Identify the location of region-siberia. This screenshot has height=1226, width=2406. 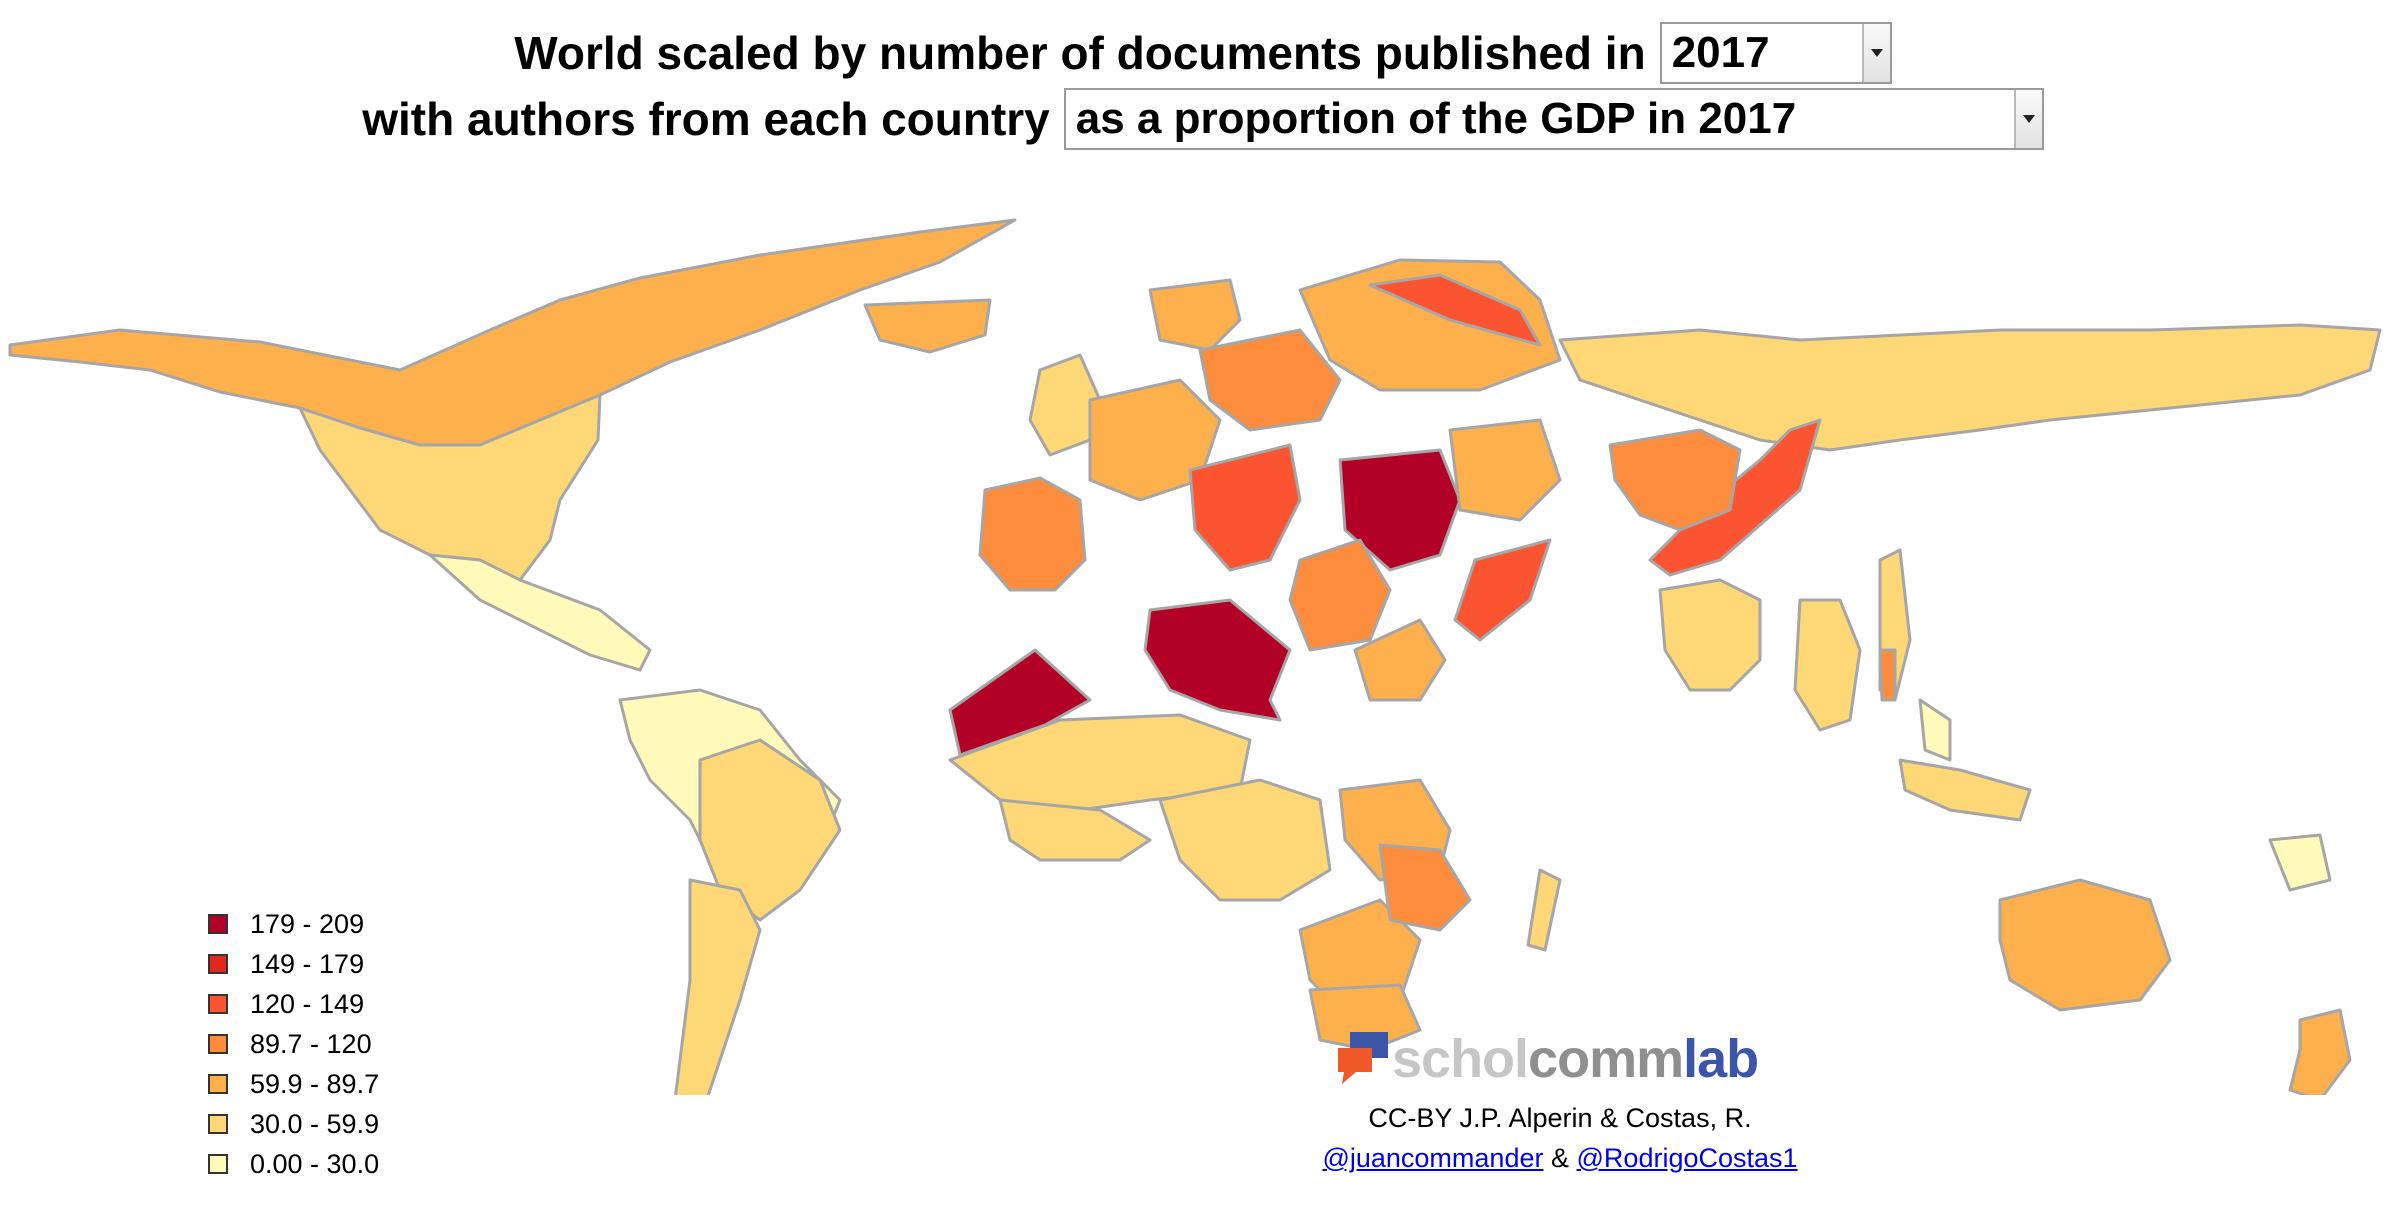
(1970, 387).